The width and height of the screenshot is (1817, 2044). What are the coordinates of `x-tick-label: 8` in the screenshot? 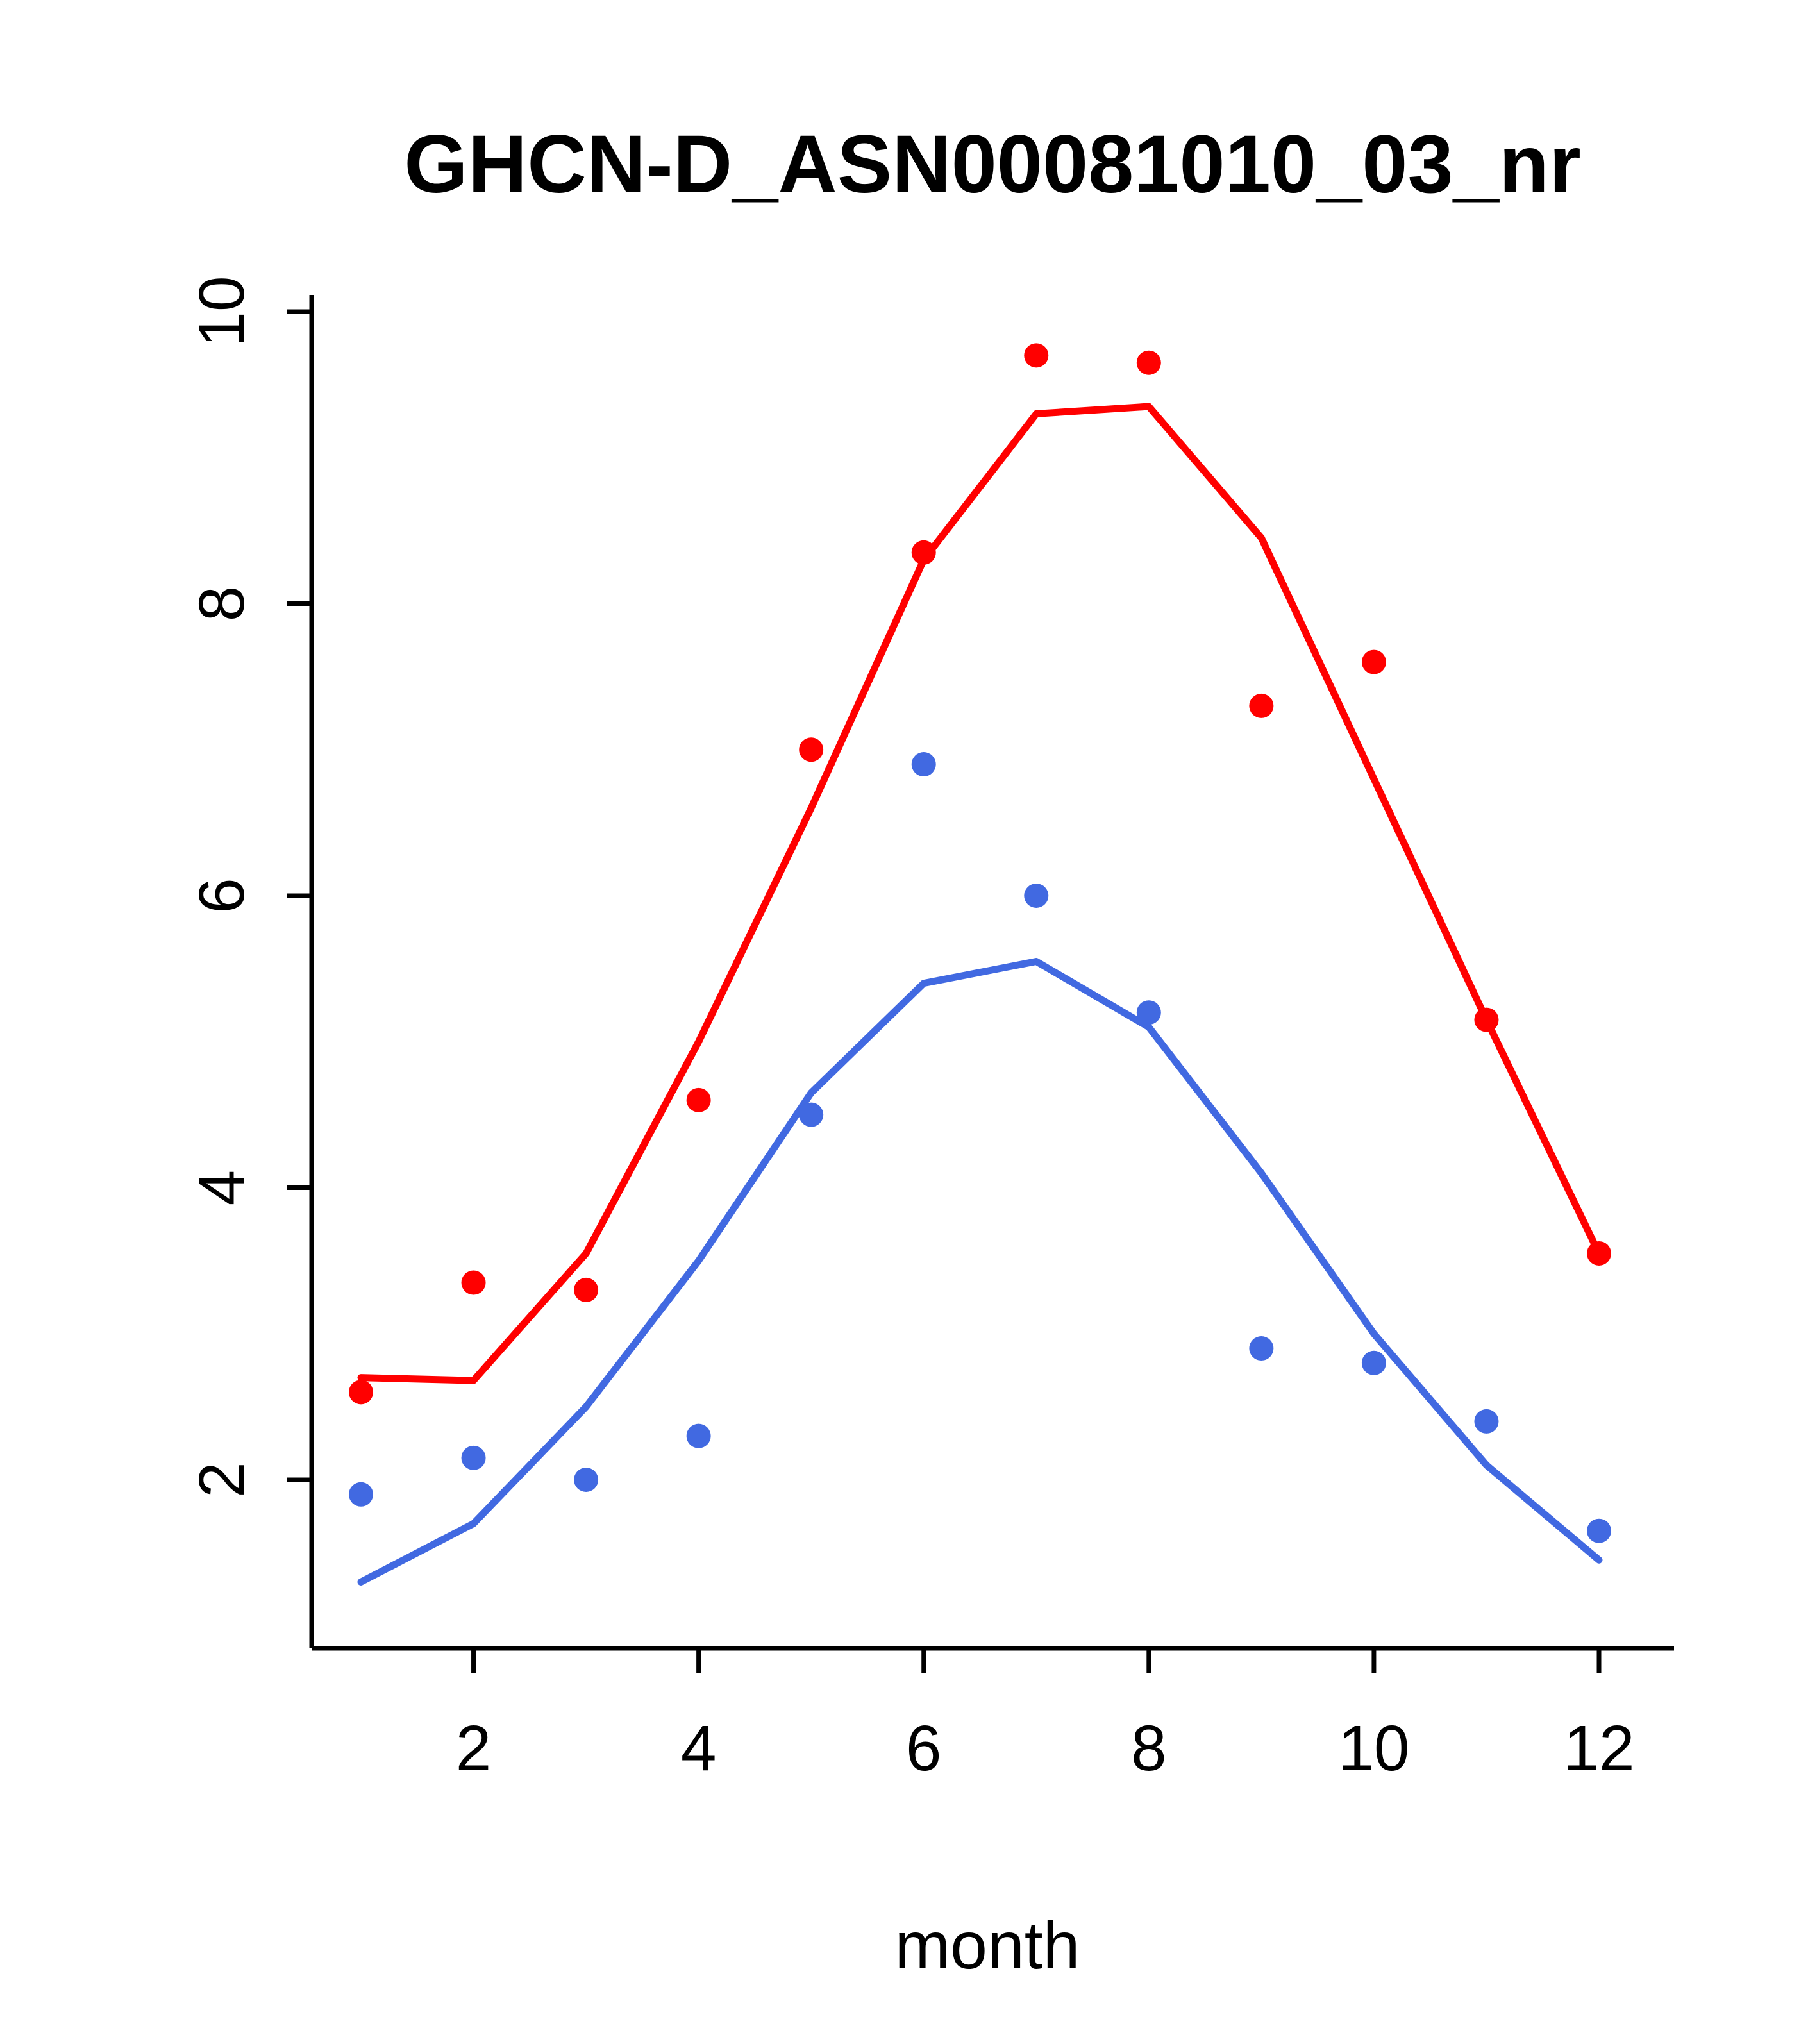 It's located at (1149, 1748).